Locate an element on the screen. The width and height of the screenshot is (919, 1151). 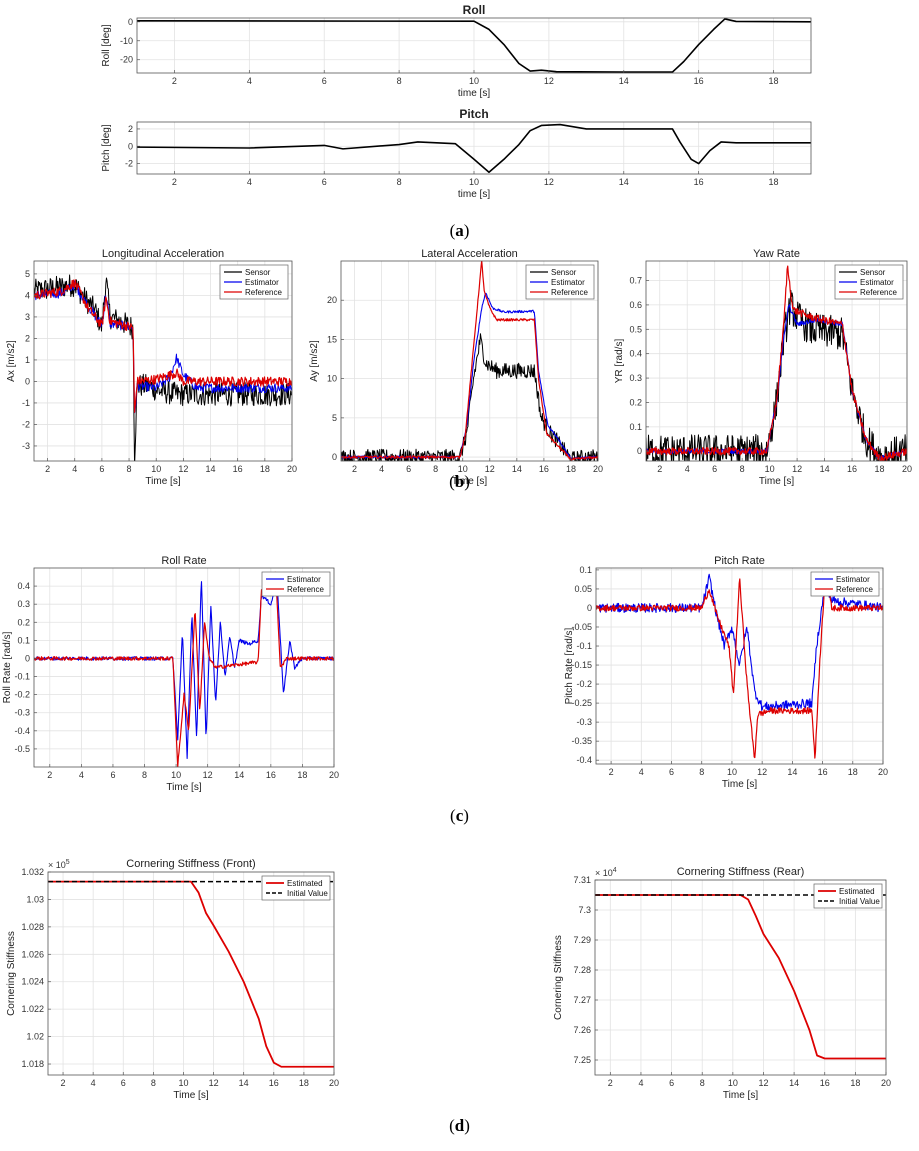
chart-title: Pitch Rate is located at coordinates (739, 561).